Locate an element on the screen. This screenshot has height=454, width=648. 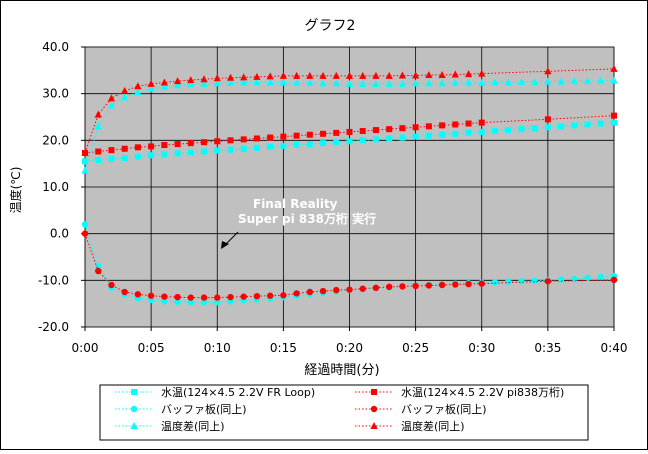
x-tick-label: 0:25 is located at coordinates (415, 348).